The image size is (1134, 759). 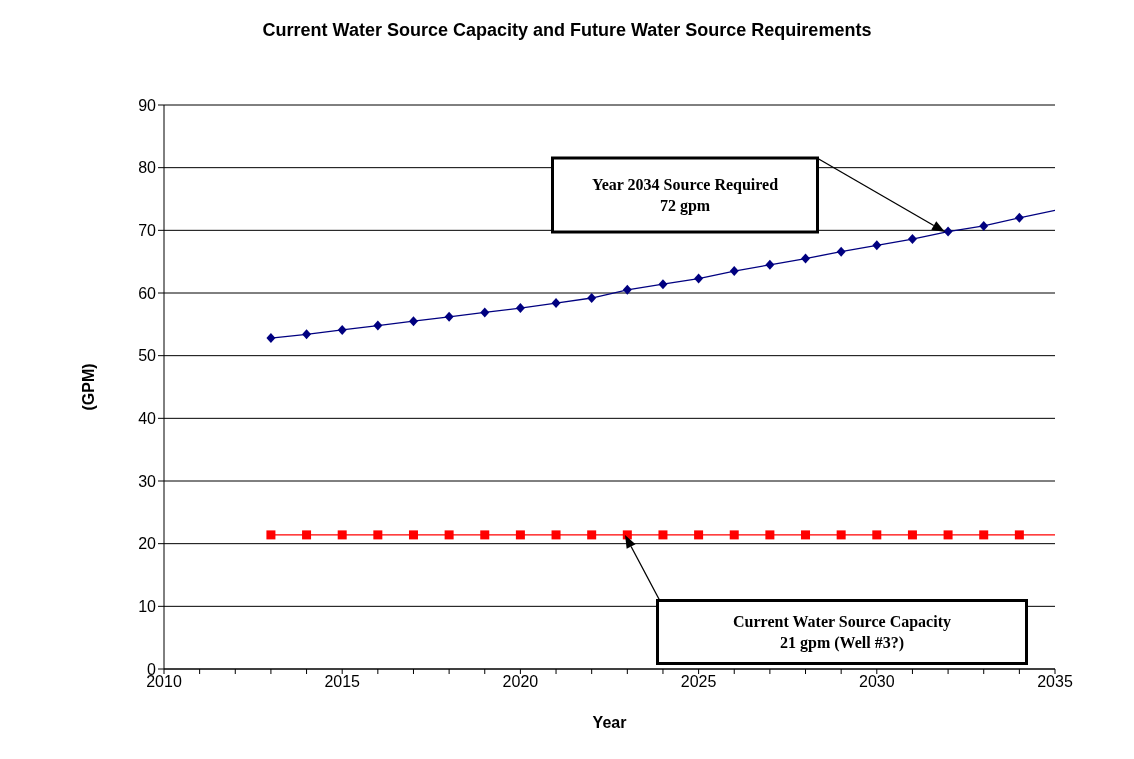 I want to click on x-tick-label: 2015, so click(x=342, y=682).